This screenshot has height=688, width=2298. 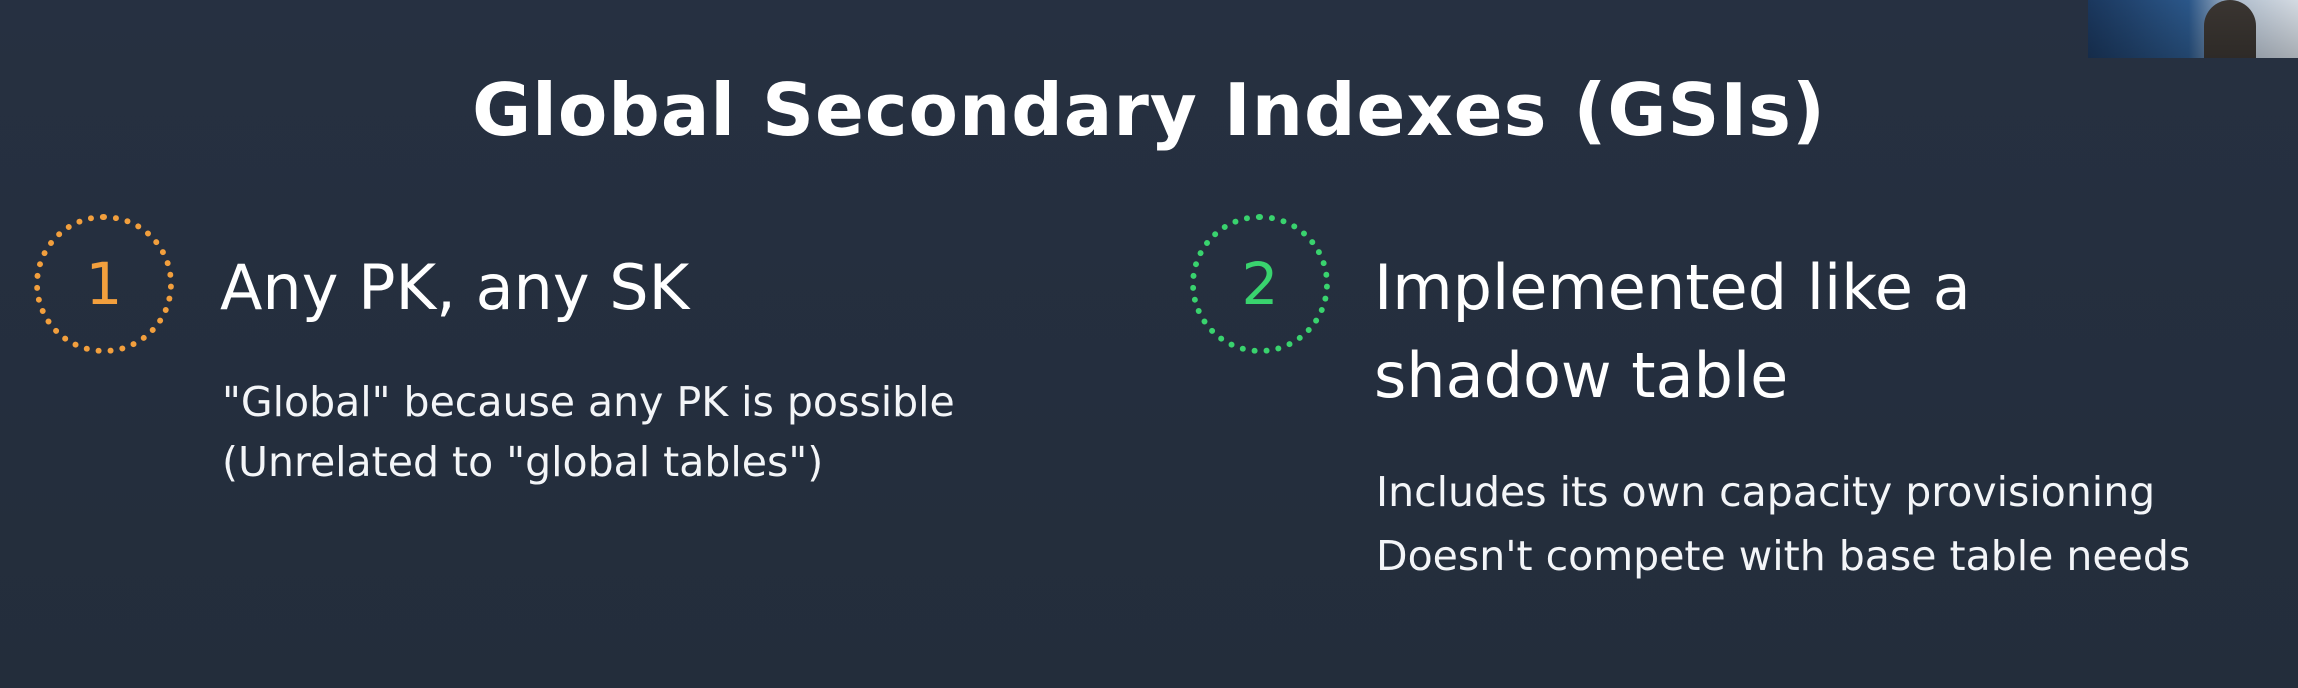 I want to click on point-two-detail: Includes its own capacity provisioning, so click(x=1766, y=492).